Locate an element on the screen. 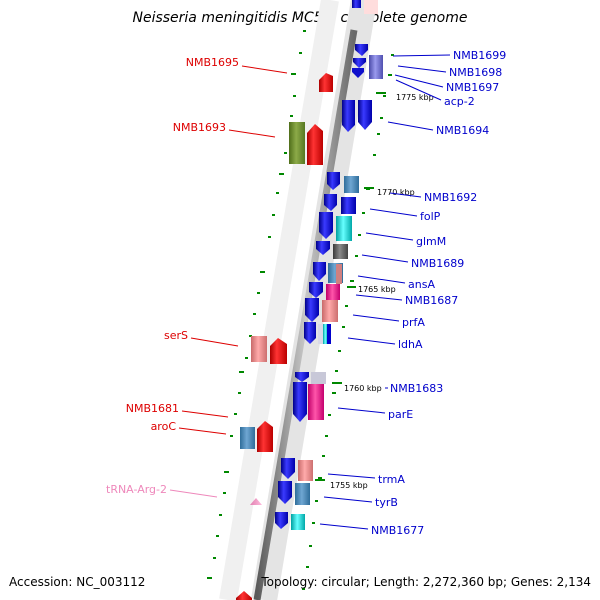 The image size is (600, 600). gene-shape-nmb1695 is located at coordinates (326, 82).